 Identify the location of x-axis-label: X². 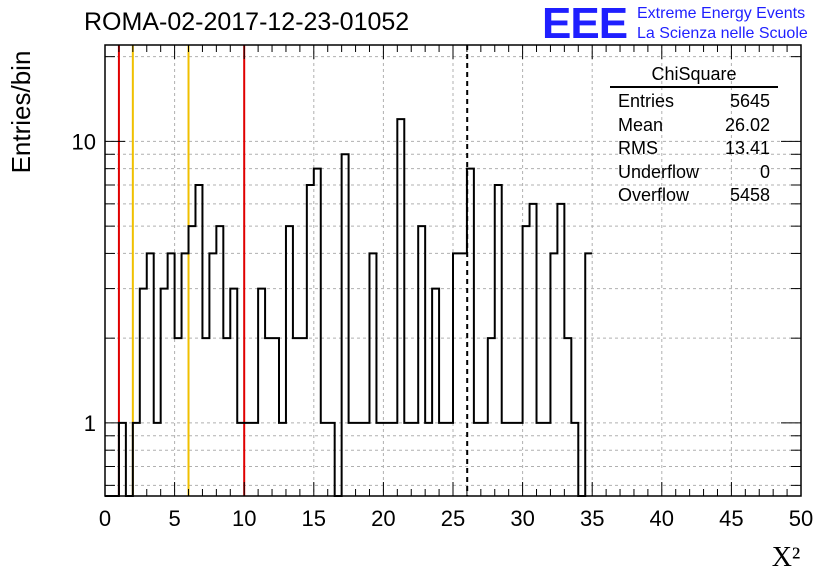
(786, 557).